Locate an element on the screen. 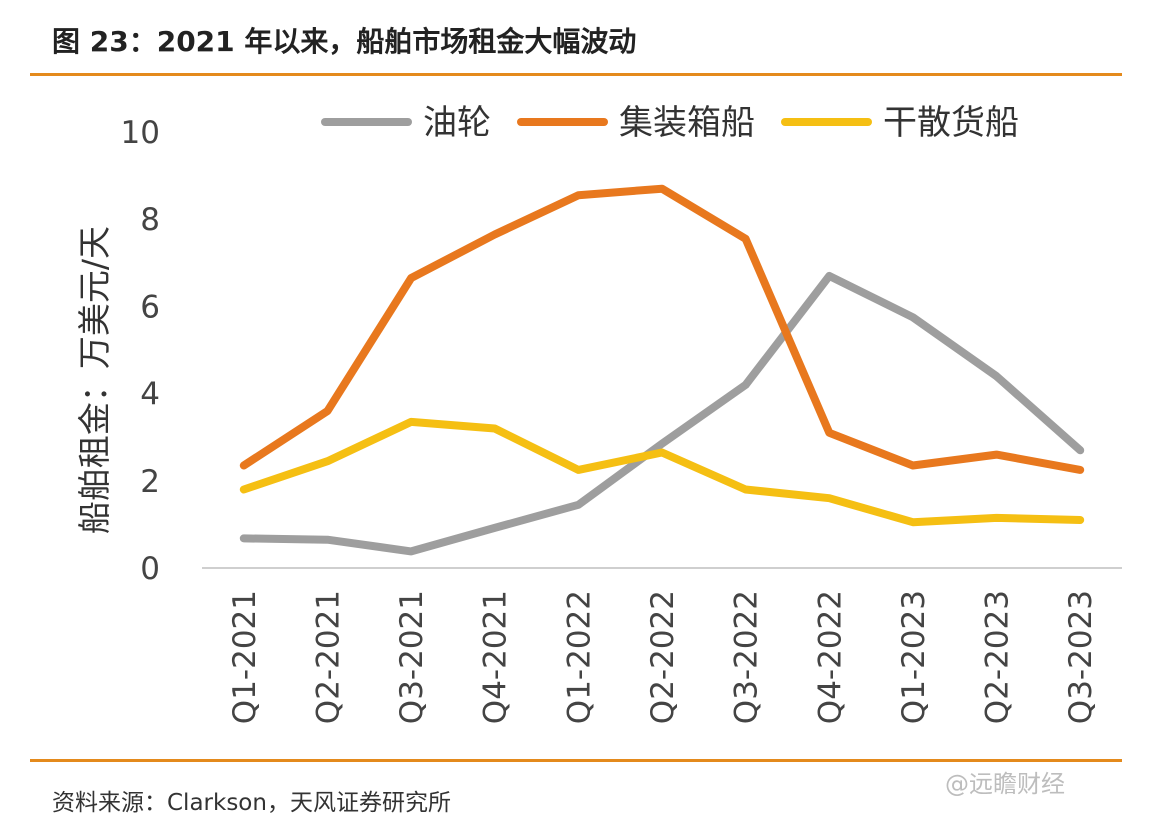  x-tick-label: Q3-2021 is located at coordinates (412, 657).